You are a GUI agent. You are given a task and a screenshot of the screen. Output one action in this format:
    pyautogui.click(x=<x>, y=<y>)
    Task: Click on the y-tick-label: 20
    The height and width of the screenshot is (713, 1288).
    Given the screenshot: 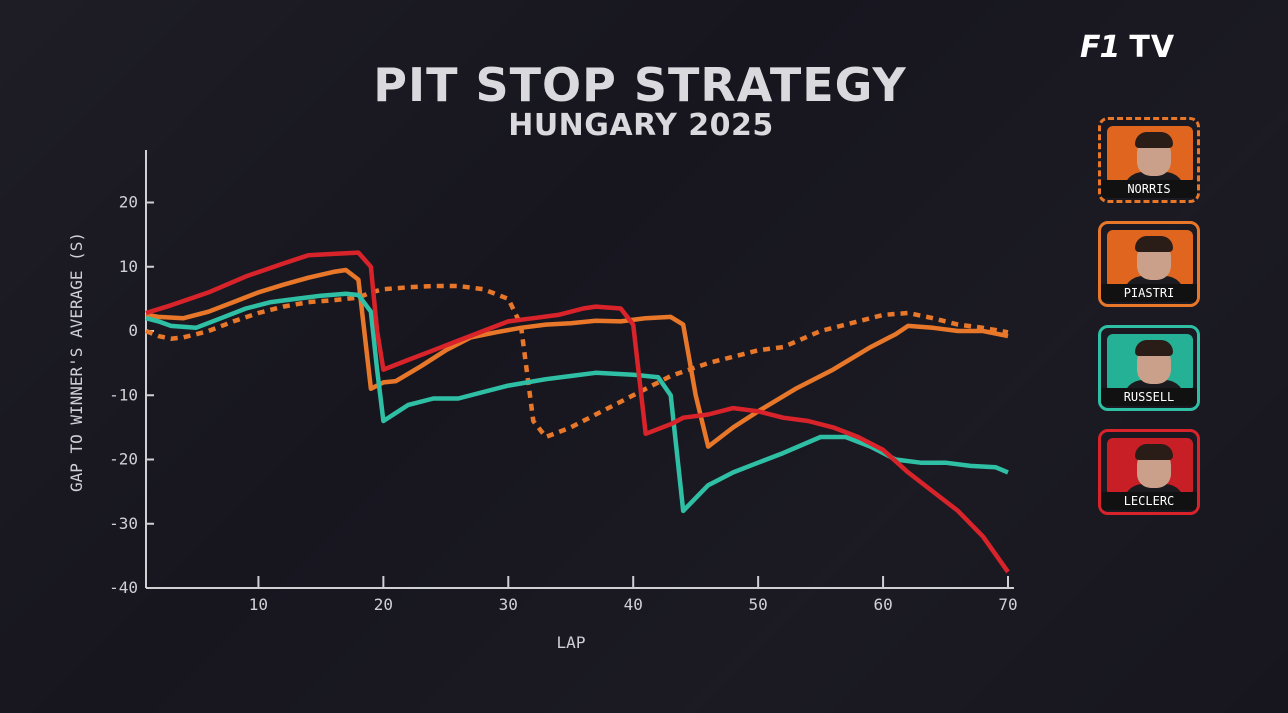 What is the action you would take?
    pyautogui.click(x=128, y=202)
    